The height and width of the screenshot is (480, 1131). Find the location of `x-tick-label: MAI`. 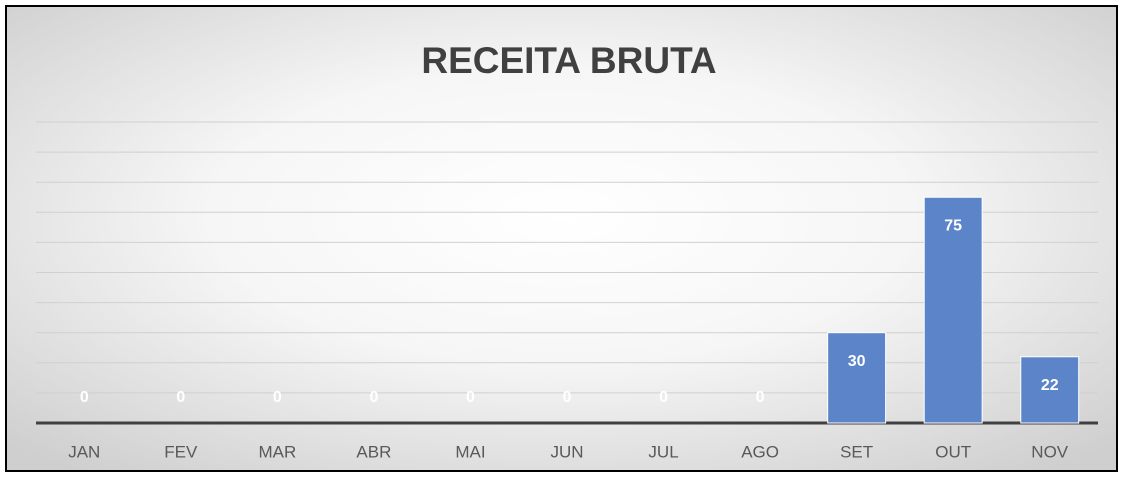

x-tick-label: MAI is located at coordinates (470, 451).